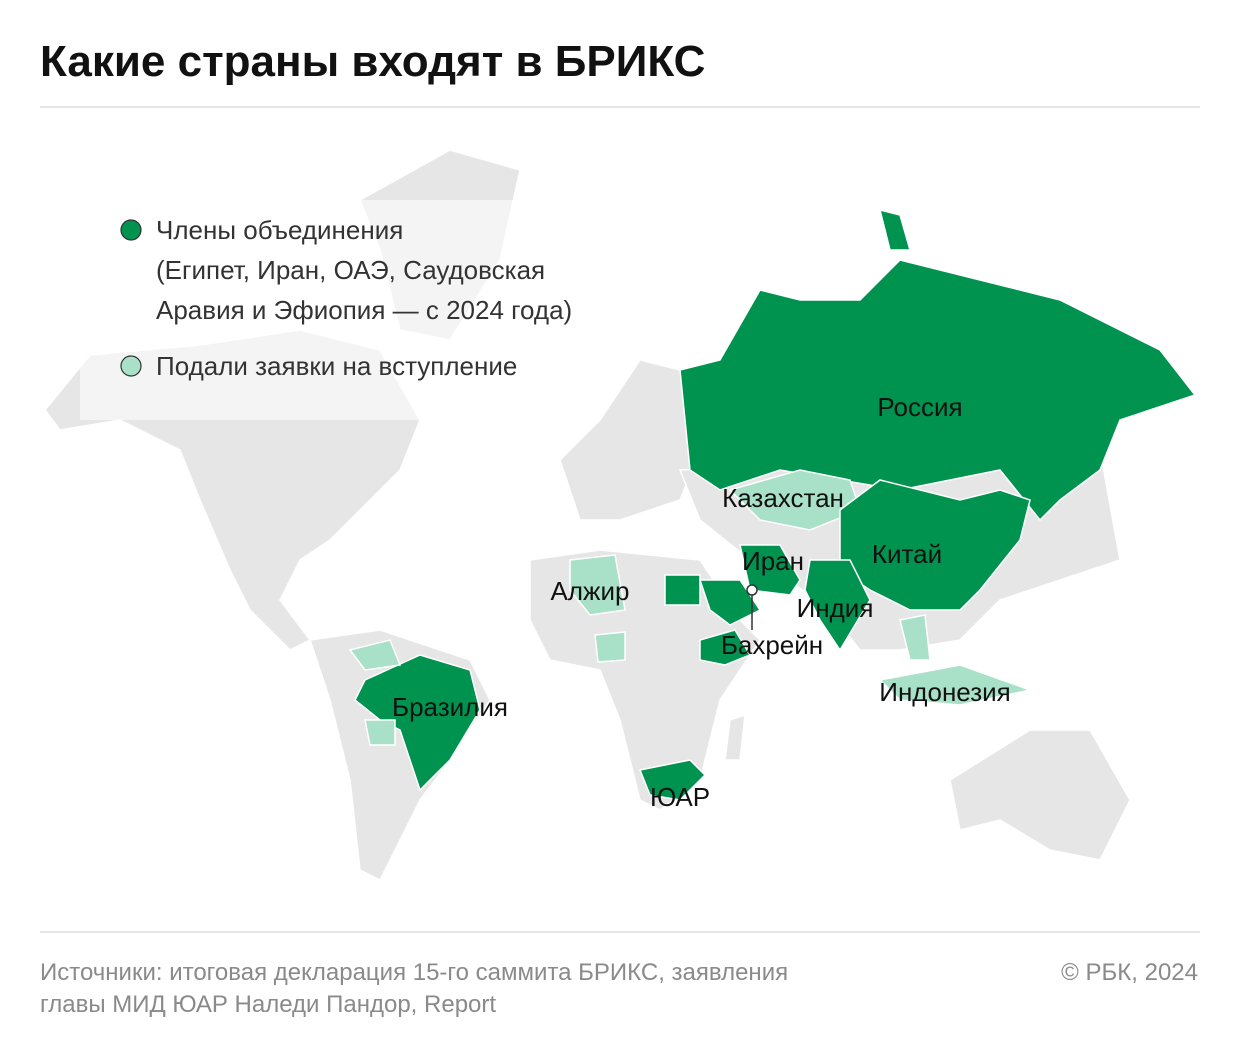 The width and height of the screenshot is (1240, 1052). What do you see at coordinates (1040, 795) in the screenshot?
I see `australia` at bounding box center [1040, 795].